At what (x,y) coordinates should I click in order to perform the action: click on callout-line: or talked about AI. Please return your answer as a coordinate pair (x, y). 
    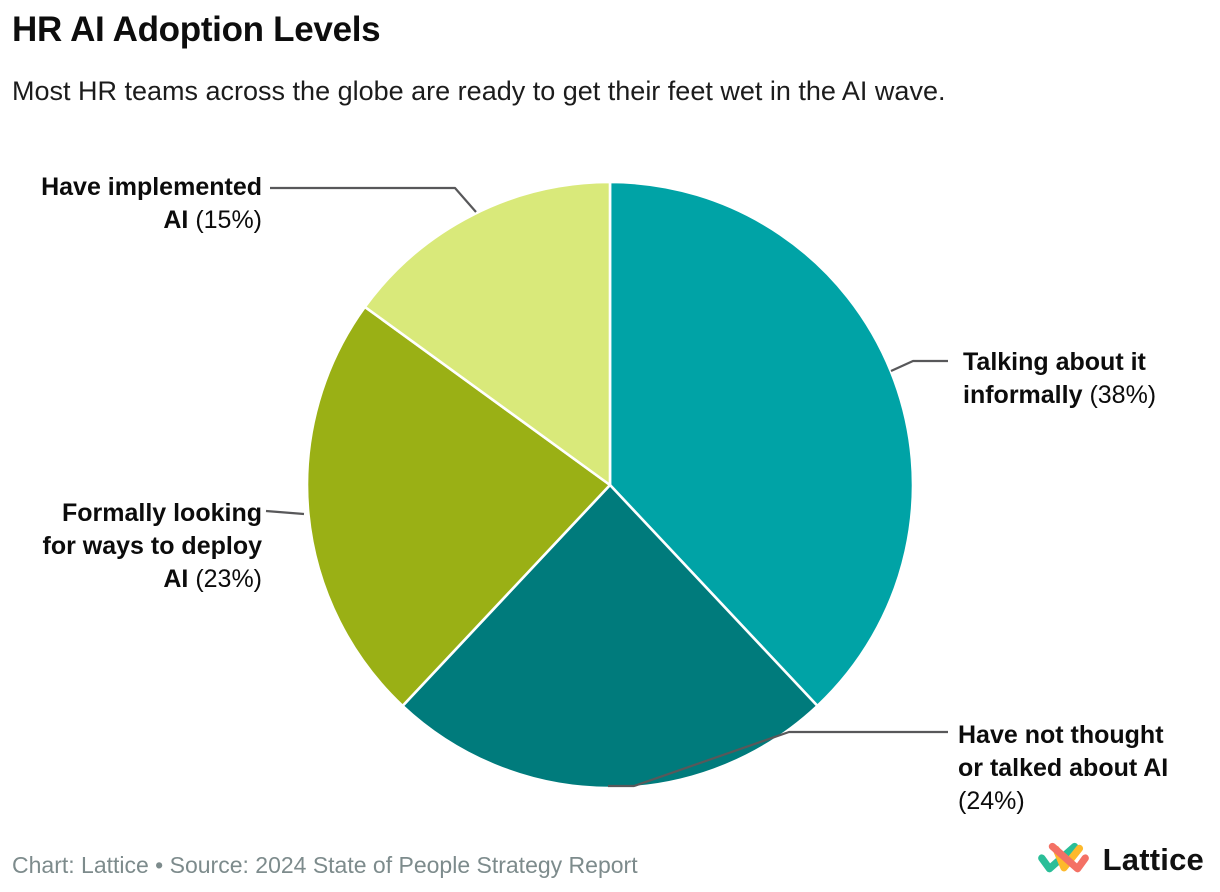
    Looking at the image, I should click on (1063, 768).